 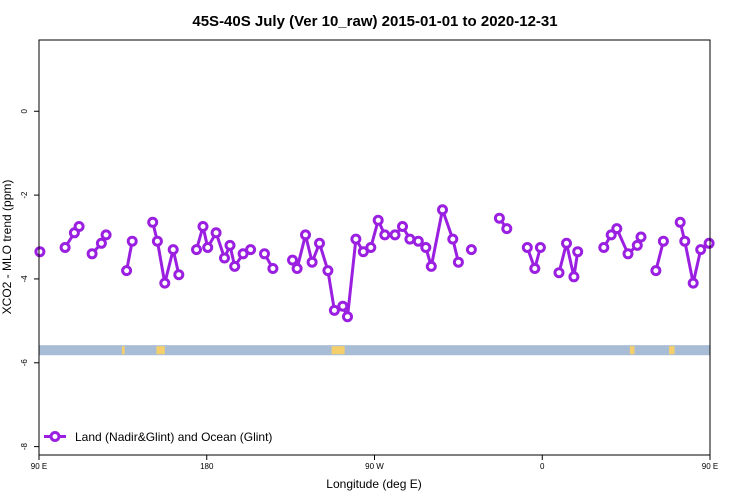 What do you see at coordinates (374, 350) in the screenshot?
I see `ocean-strip` at bounding box center [374, 350].